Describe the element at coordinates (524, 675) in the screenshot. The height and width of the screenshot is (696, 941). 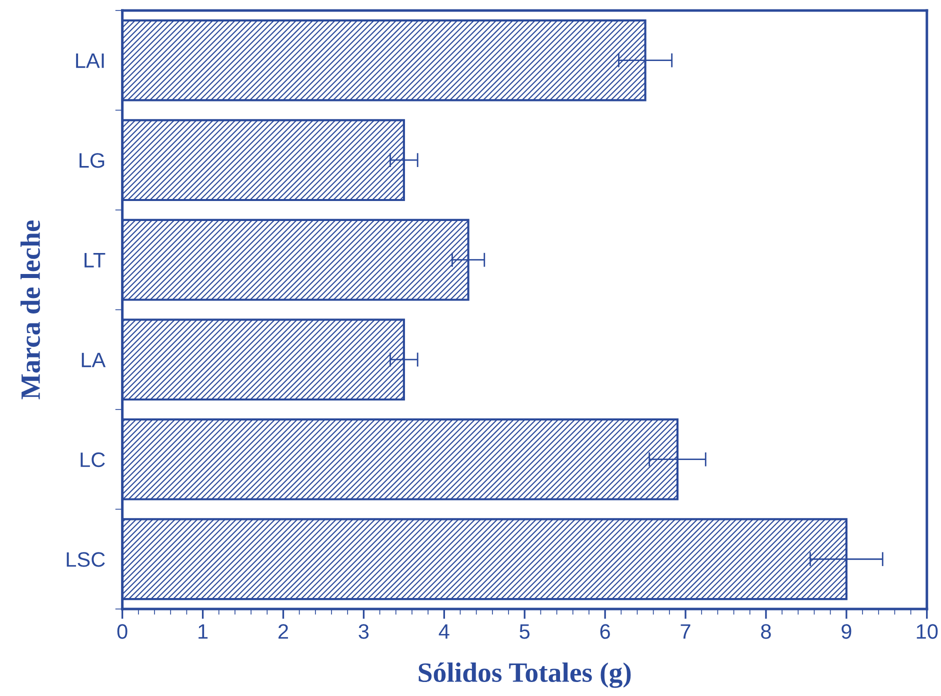
I see `x-axis-title: Sólidos Totales (g)` at that location.